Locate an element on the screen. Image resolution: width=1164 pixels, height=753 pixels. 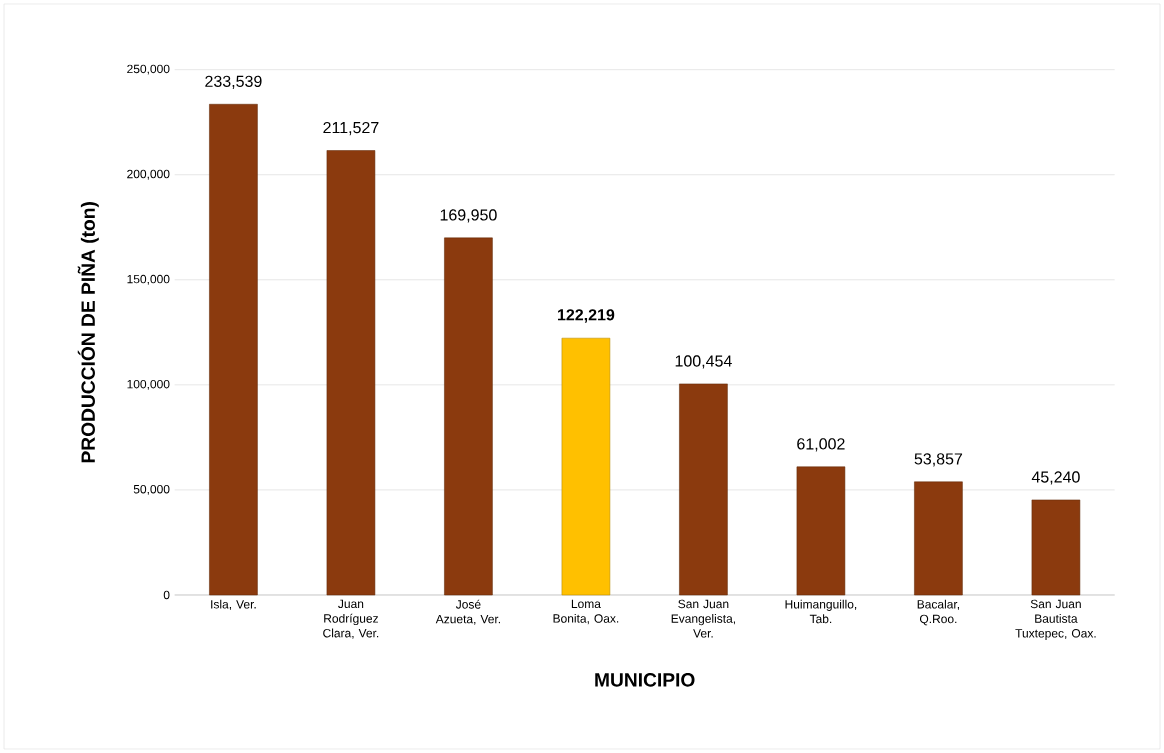
x-tick-label: Huimanguillo, Tab. is located at coordinates (821, 611).